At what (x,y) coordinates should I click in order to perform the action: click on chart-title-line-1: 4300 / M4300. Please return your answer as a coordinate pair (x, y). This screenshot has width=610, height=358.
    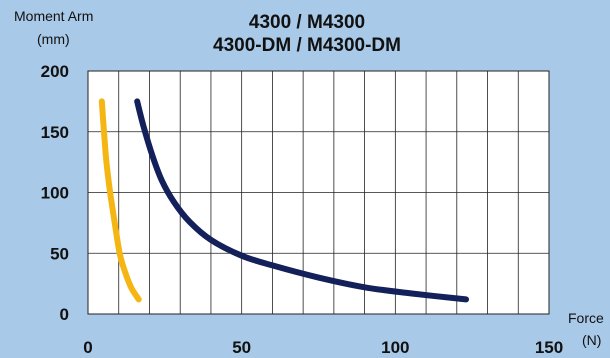
    Looking at the image, I should click on (307, 22).